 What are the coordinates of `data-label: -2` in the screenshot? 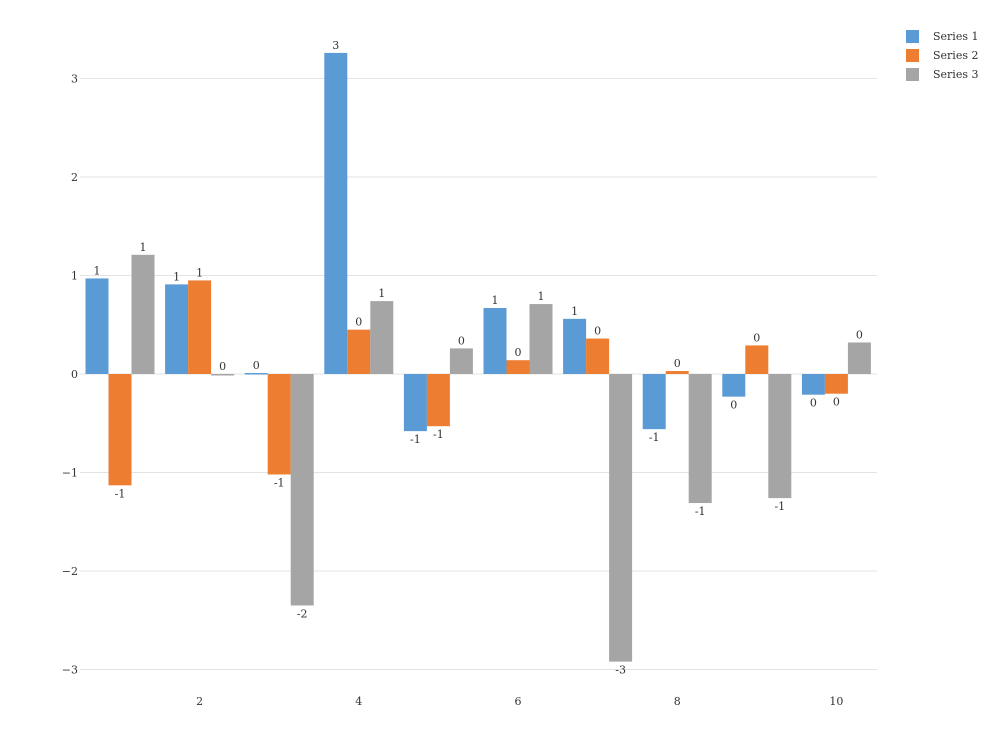 It's located at (302, 613).